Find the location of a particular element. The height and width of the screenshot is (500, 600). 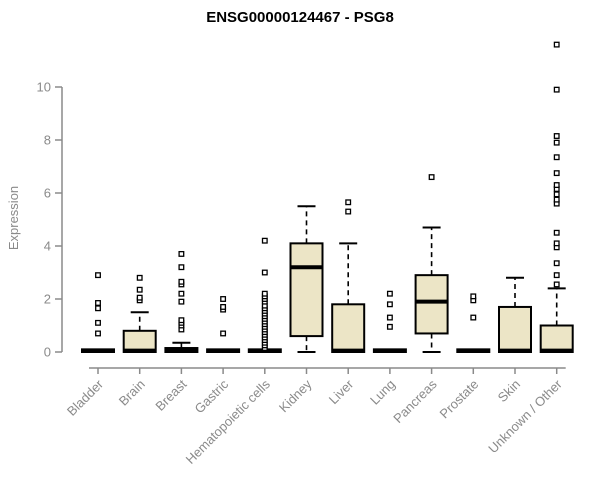

x-category-label: Bladder is located at coordinates (85, 397).